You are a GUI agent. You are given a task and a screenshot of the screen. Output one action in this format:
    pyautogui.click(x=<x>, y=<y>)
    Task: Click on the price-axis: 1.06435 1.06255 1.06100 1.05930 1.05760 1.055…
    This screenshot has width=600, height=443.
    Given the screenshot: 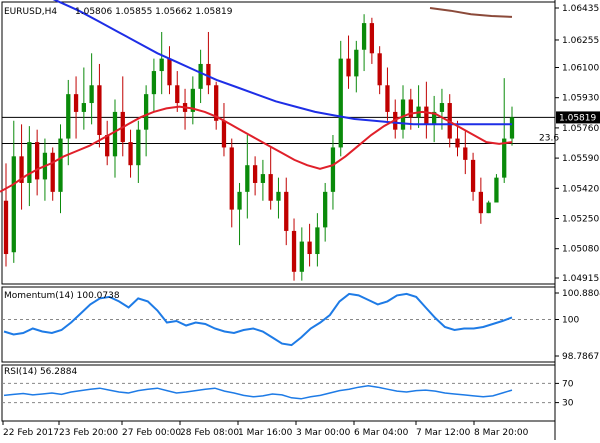 What is the action you would take?
    pyautogui.click(x=577, y=206)
    